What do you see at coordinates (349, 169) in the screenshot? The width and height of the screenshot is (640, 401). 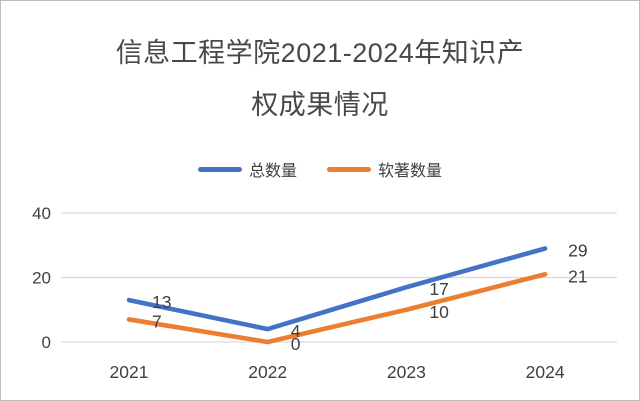 I see `legend-swatch-software` at bounding box center [349, 169].